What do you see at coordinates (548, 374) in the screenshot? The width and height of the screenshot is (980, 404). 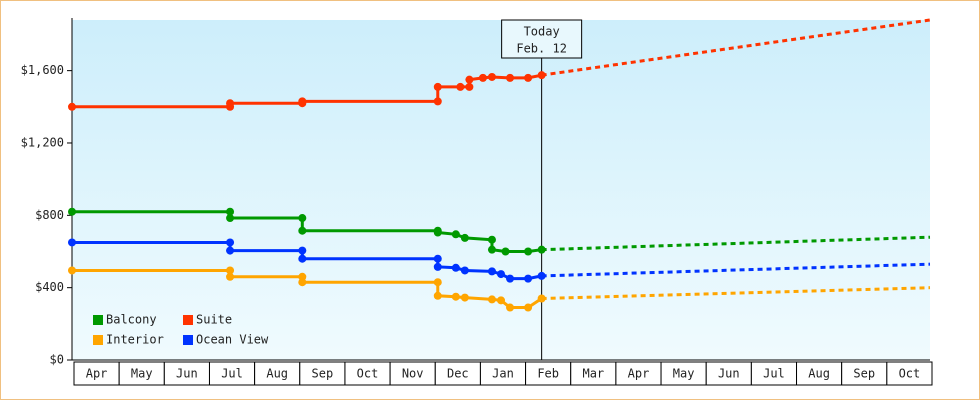 I see `x-tick-label: Feb` at bounding box center [548, 374].